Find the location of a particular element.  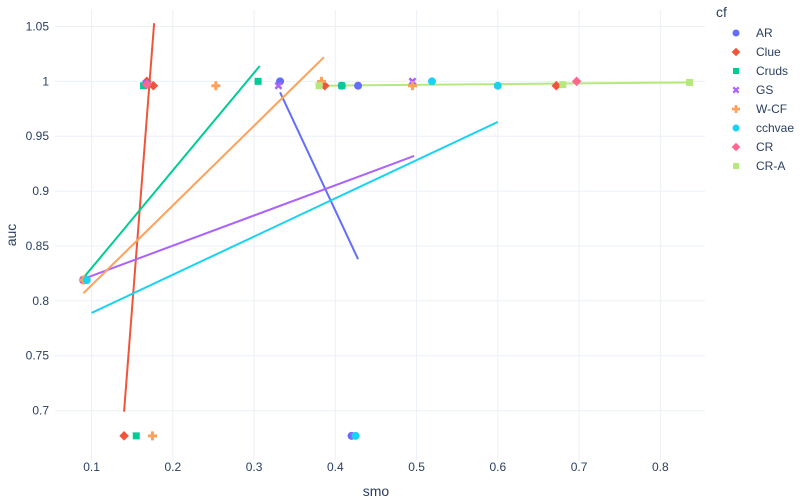

y-tick-label: 0.95 is located at coordinates (38, 136).